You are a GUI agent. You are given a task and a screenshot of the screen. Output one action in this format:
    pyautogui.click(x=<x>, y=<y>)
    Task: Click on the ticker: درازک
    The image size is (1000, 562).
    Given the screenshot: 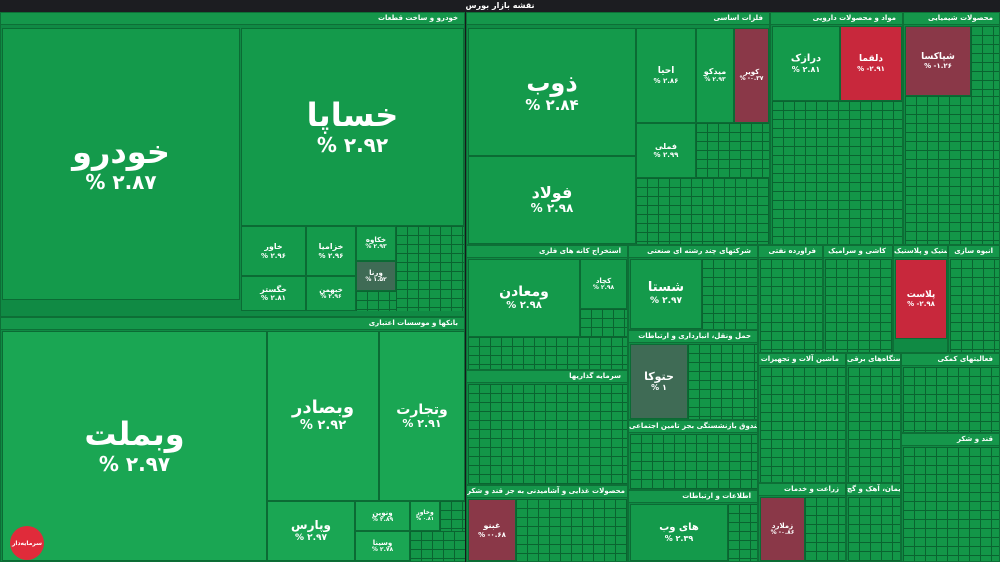 What is the action you would take?
    pyautogui.click(x=806, y=59)
    